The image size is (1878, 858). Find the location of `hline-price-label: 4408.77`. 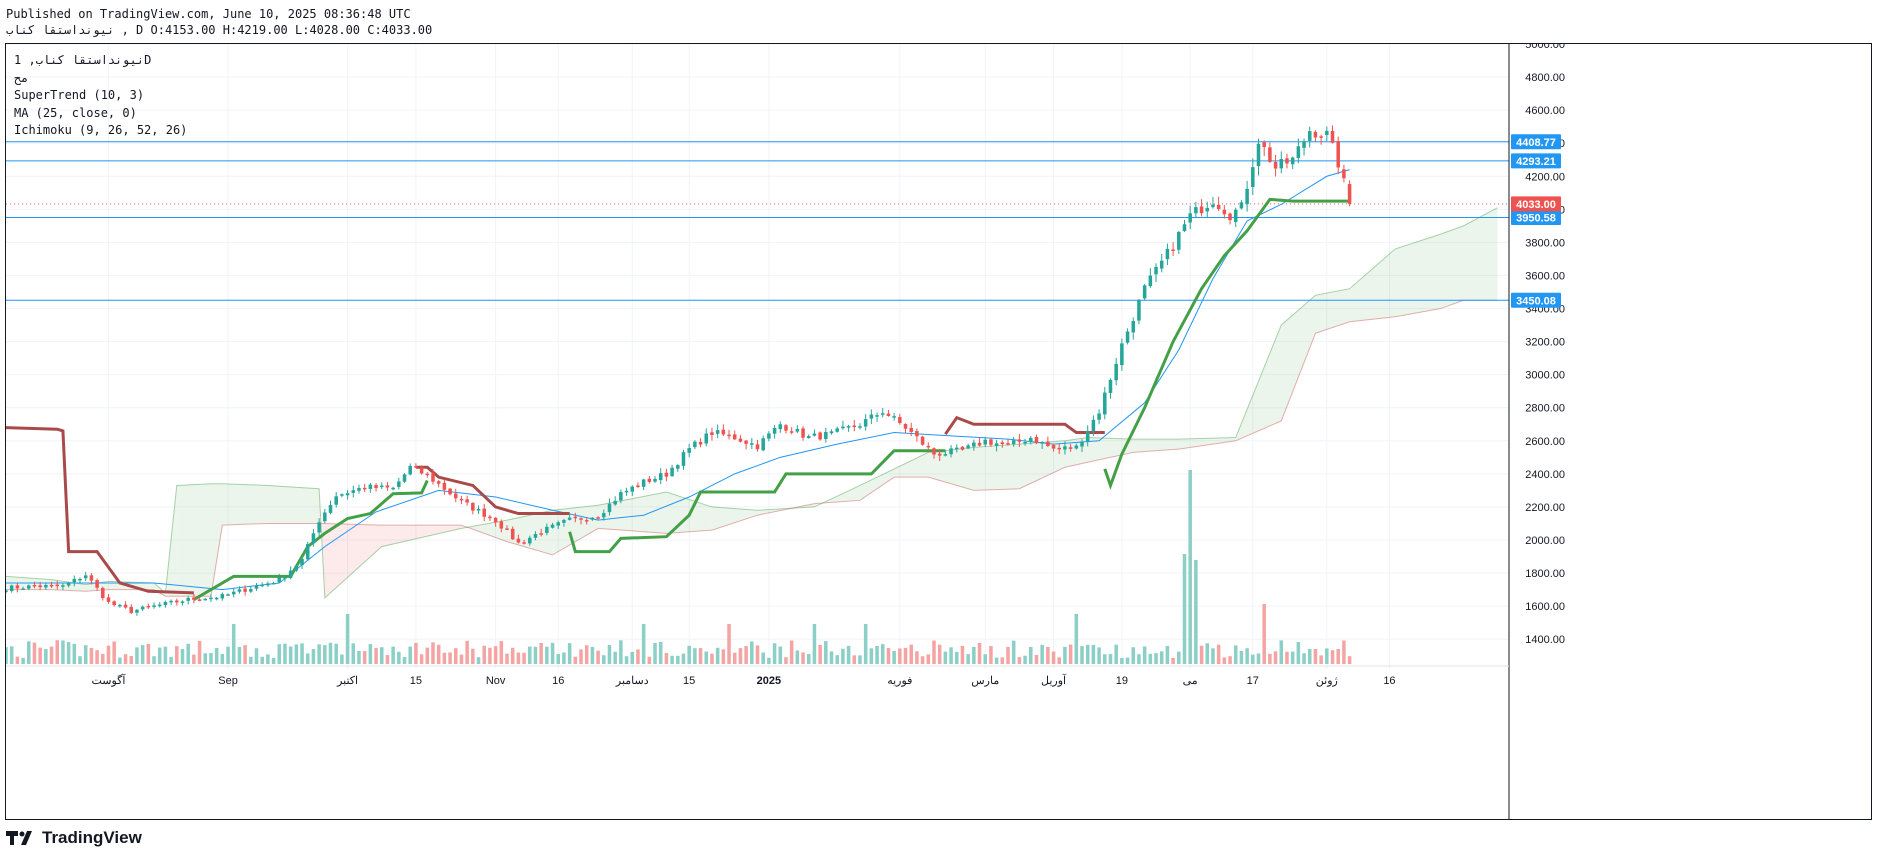

hline-price-label: 4408.77 is located at coordinates (1536, 143).